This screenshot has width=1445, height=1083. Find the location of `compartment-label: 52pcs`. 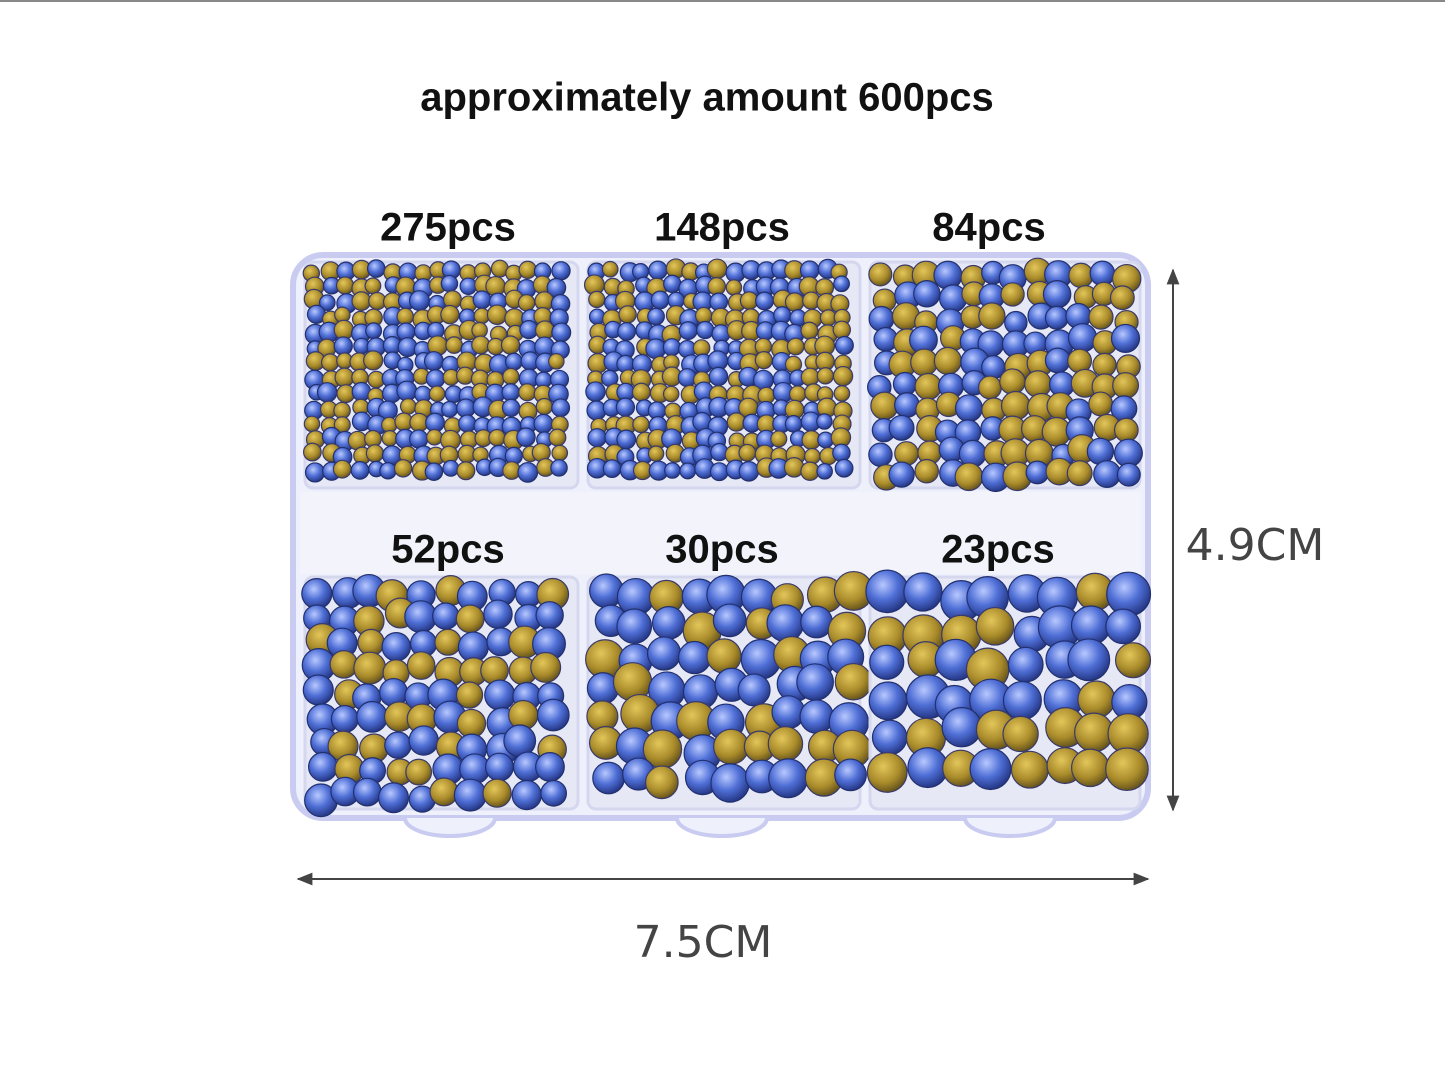

compartment-label: 52pcs is located at coordinates (447, 550).